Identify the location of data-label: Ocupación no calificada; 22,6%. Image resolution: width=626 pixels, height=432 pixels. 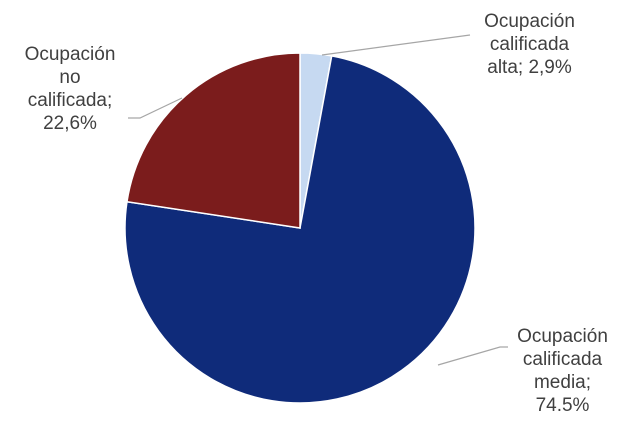
(70, 89).